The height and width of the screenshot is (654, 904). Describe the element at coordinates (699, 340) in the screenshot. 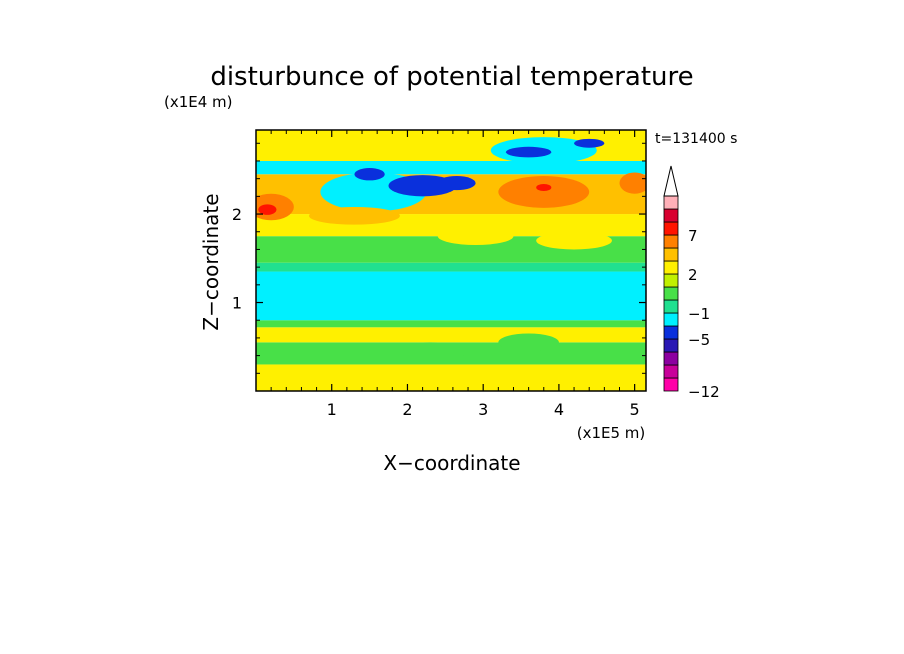

I see `colorbar-label--5: −5` at that location.